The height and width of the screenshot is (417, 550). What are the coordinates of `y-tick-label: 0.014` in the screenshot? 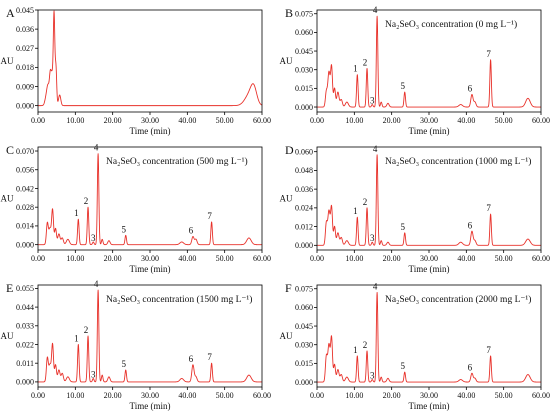 It's located at (25, 226).